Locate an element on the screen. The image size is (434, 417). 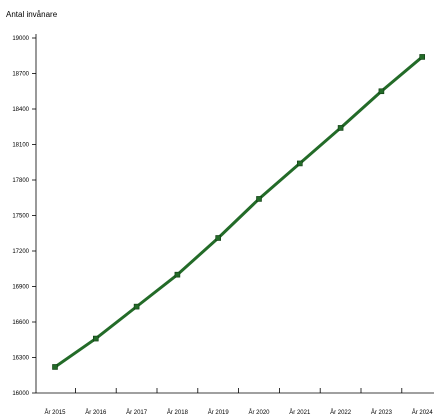
x-tick-label: År 2015 is located at coordinates (55, 412).